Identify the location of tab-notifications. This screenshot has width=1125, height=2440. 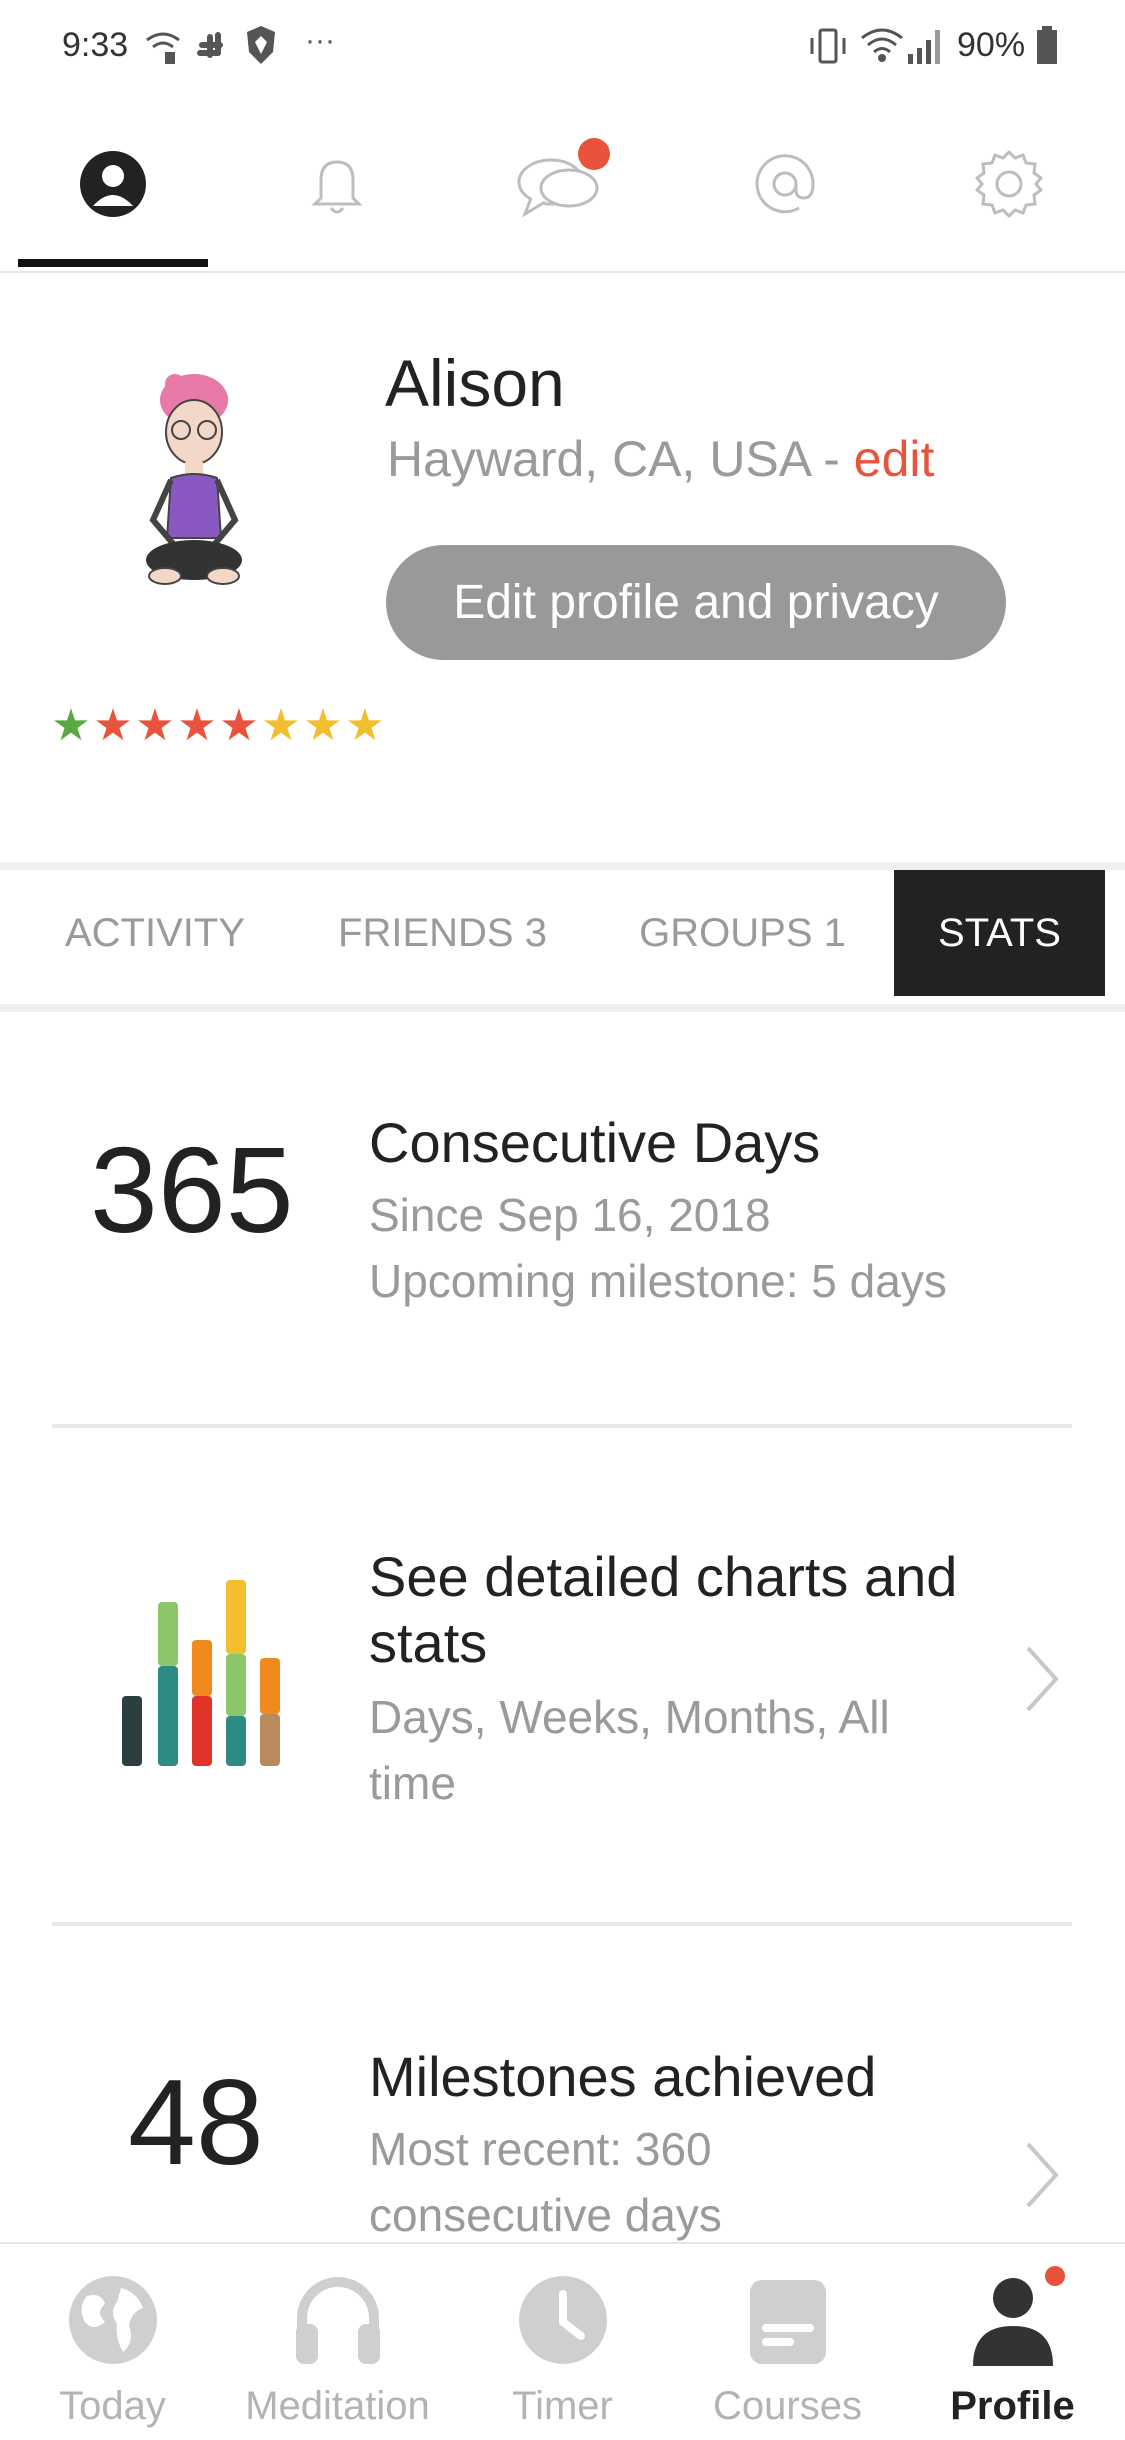
(337, 183).